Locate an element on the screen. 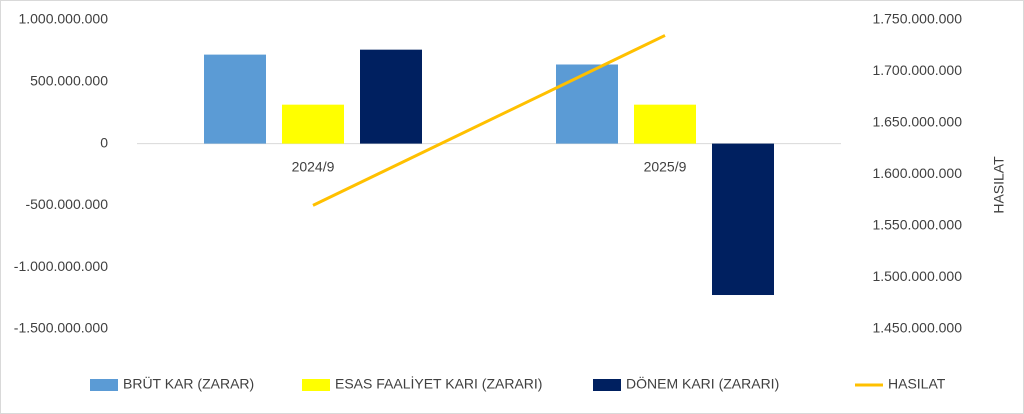  y-tick-label: -500.000.000 is located at coordinates (66, 204).